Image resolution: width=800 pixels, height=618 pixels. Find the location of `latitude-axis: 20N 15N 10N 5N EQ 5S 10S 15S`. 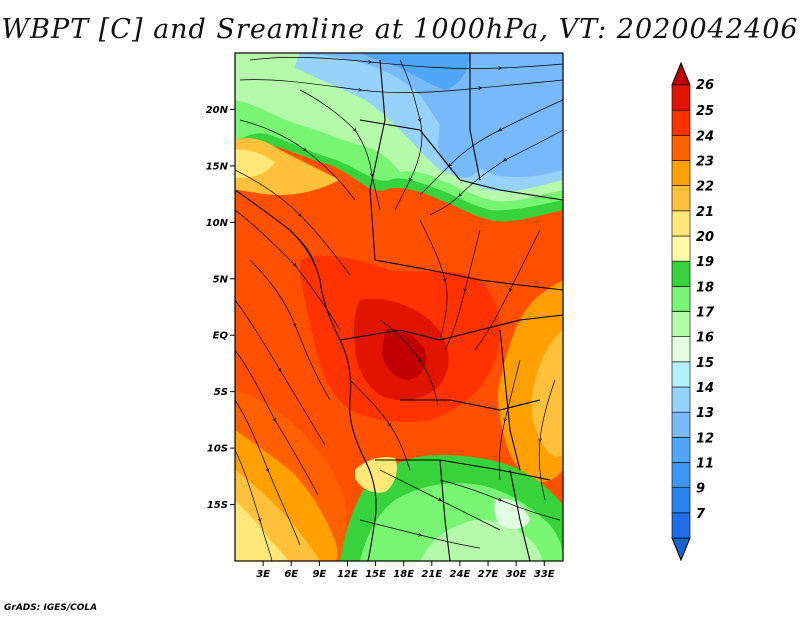

latitude-axis: 20N 15N 10N 5N EQ 5S 10S 15S is located at coordinates (220, 308).